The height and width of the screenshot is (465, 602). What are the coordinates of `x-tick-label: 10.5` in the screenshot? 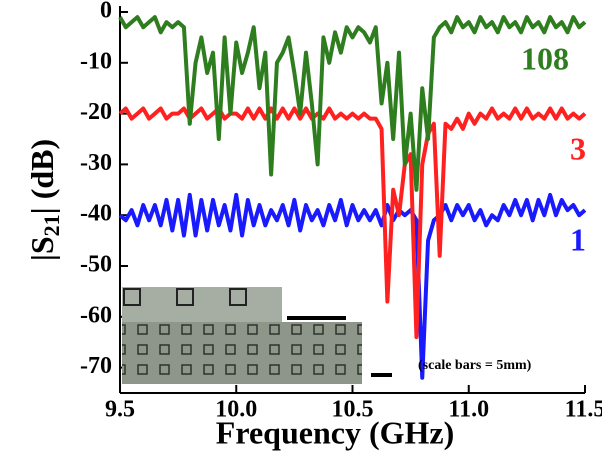 It's located at (353, 410).